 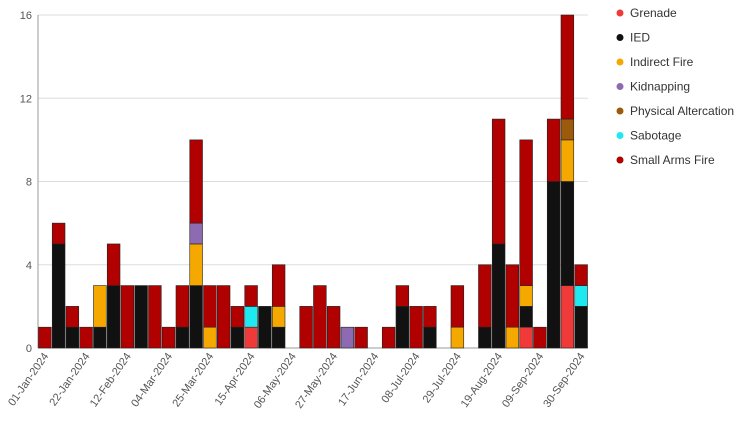 What do you see at coordinates (656, 136) in the screenshot?
I see `legend-label: Sabotage` at bounding box center [656, 136].